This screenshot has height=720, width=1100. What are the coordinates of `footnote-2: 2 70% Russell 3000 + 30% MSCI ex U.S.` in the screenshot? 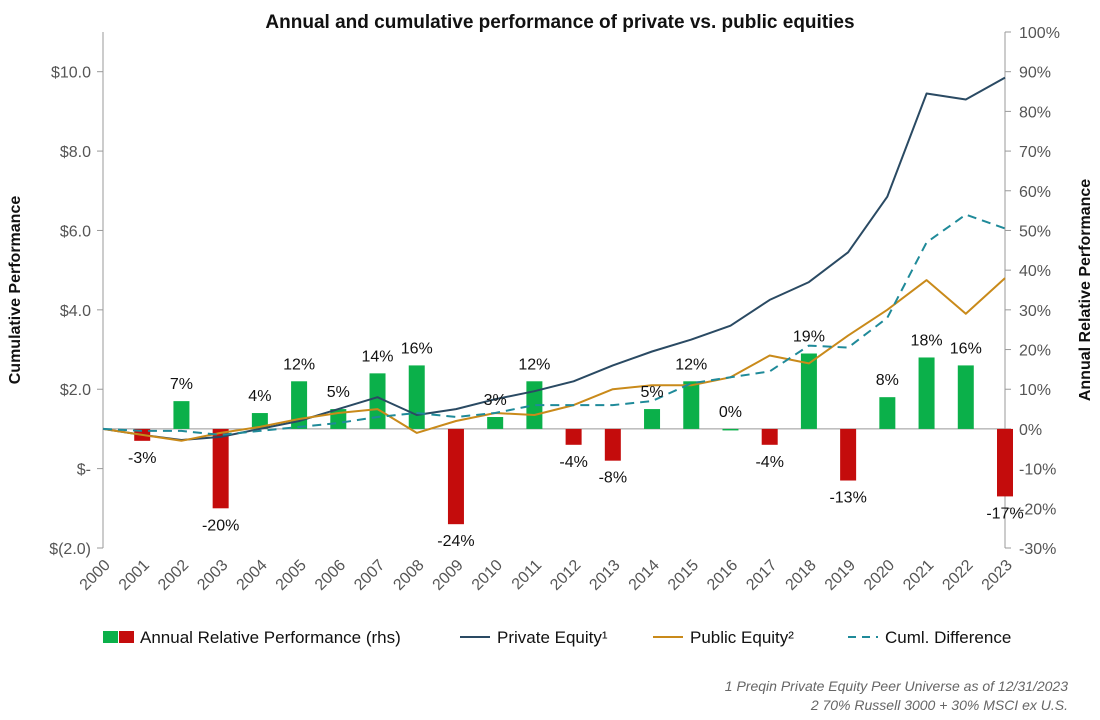 It's located at (939, 705).